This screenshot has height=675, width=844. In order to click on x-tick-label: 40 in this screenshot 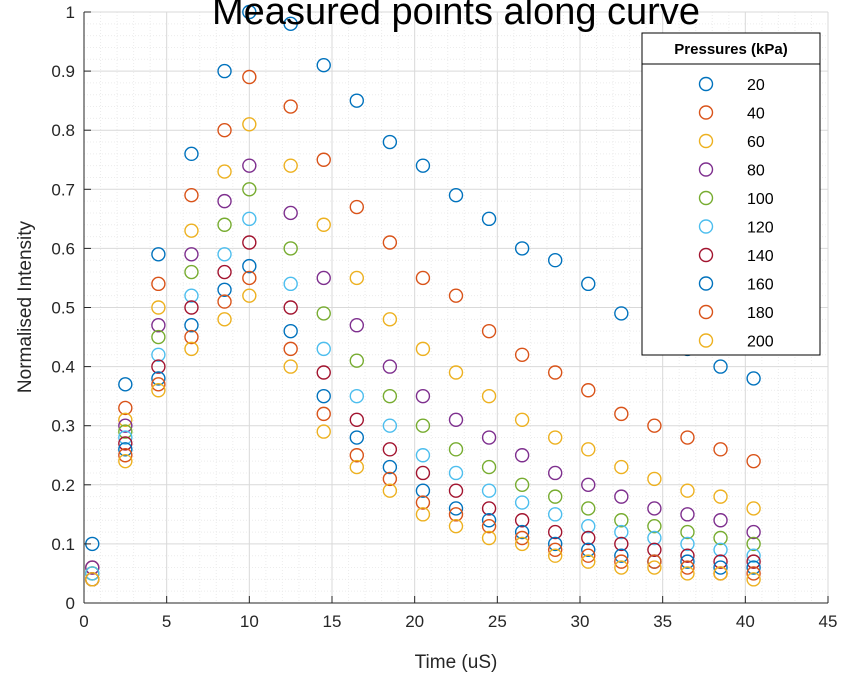, I will do `click(745, 621)`.